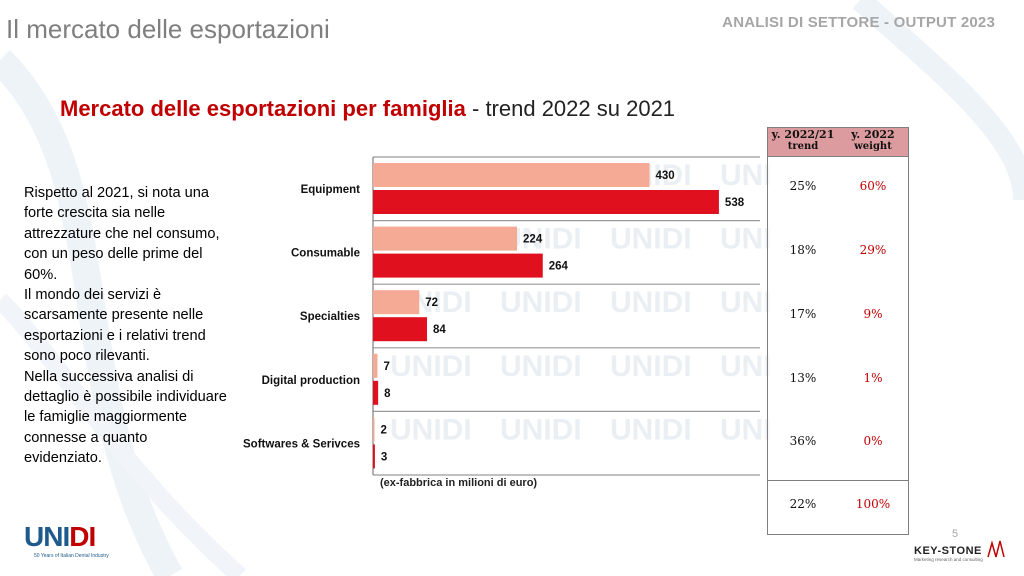 This screenshot has width=1024, height=576. What do you see at coordinates (996, 549) in the screenshot?
I see `keystone-arch-icon` at bounding box center [996, 549].